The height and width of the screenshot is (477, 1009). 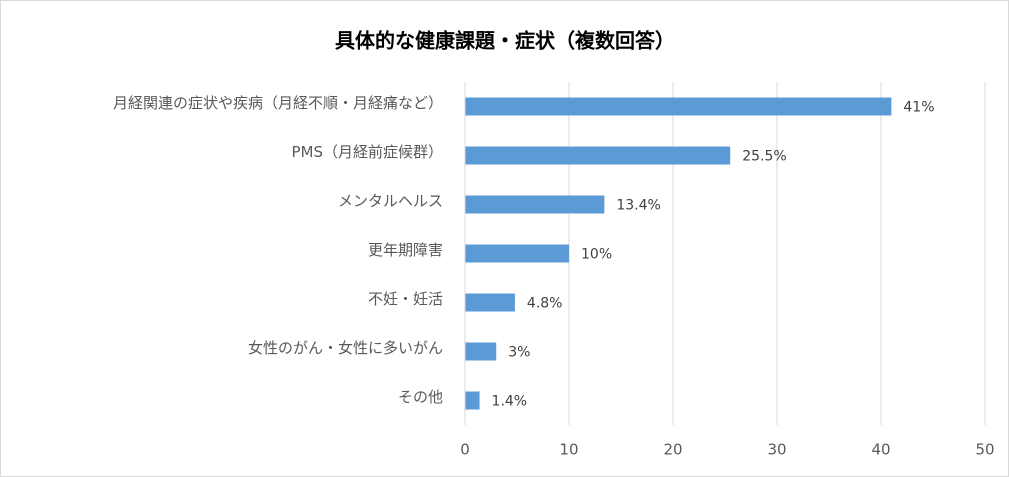 What do you see at coordinates (505, 41) in the screenshot?
I see `chart-title: 具体的な健康課題・症状（複数回答）` at bounding box center [505, 41].